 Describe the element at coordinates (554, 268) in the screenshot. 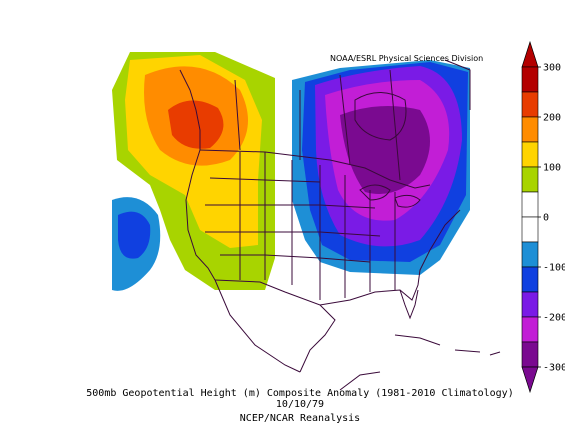

I see `colorbar-tick-label: -100` at that location.